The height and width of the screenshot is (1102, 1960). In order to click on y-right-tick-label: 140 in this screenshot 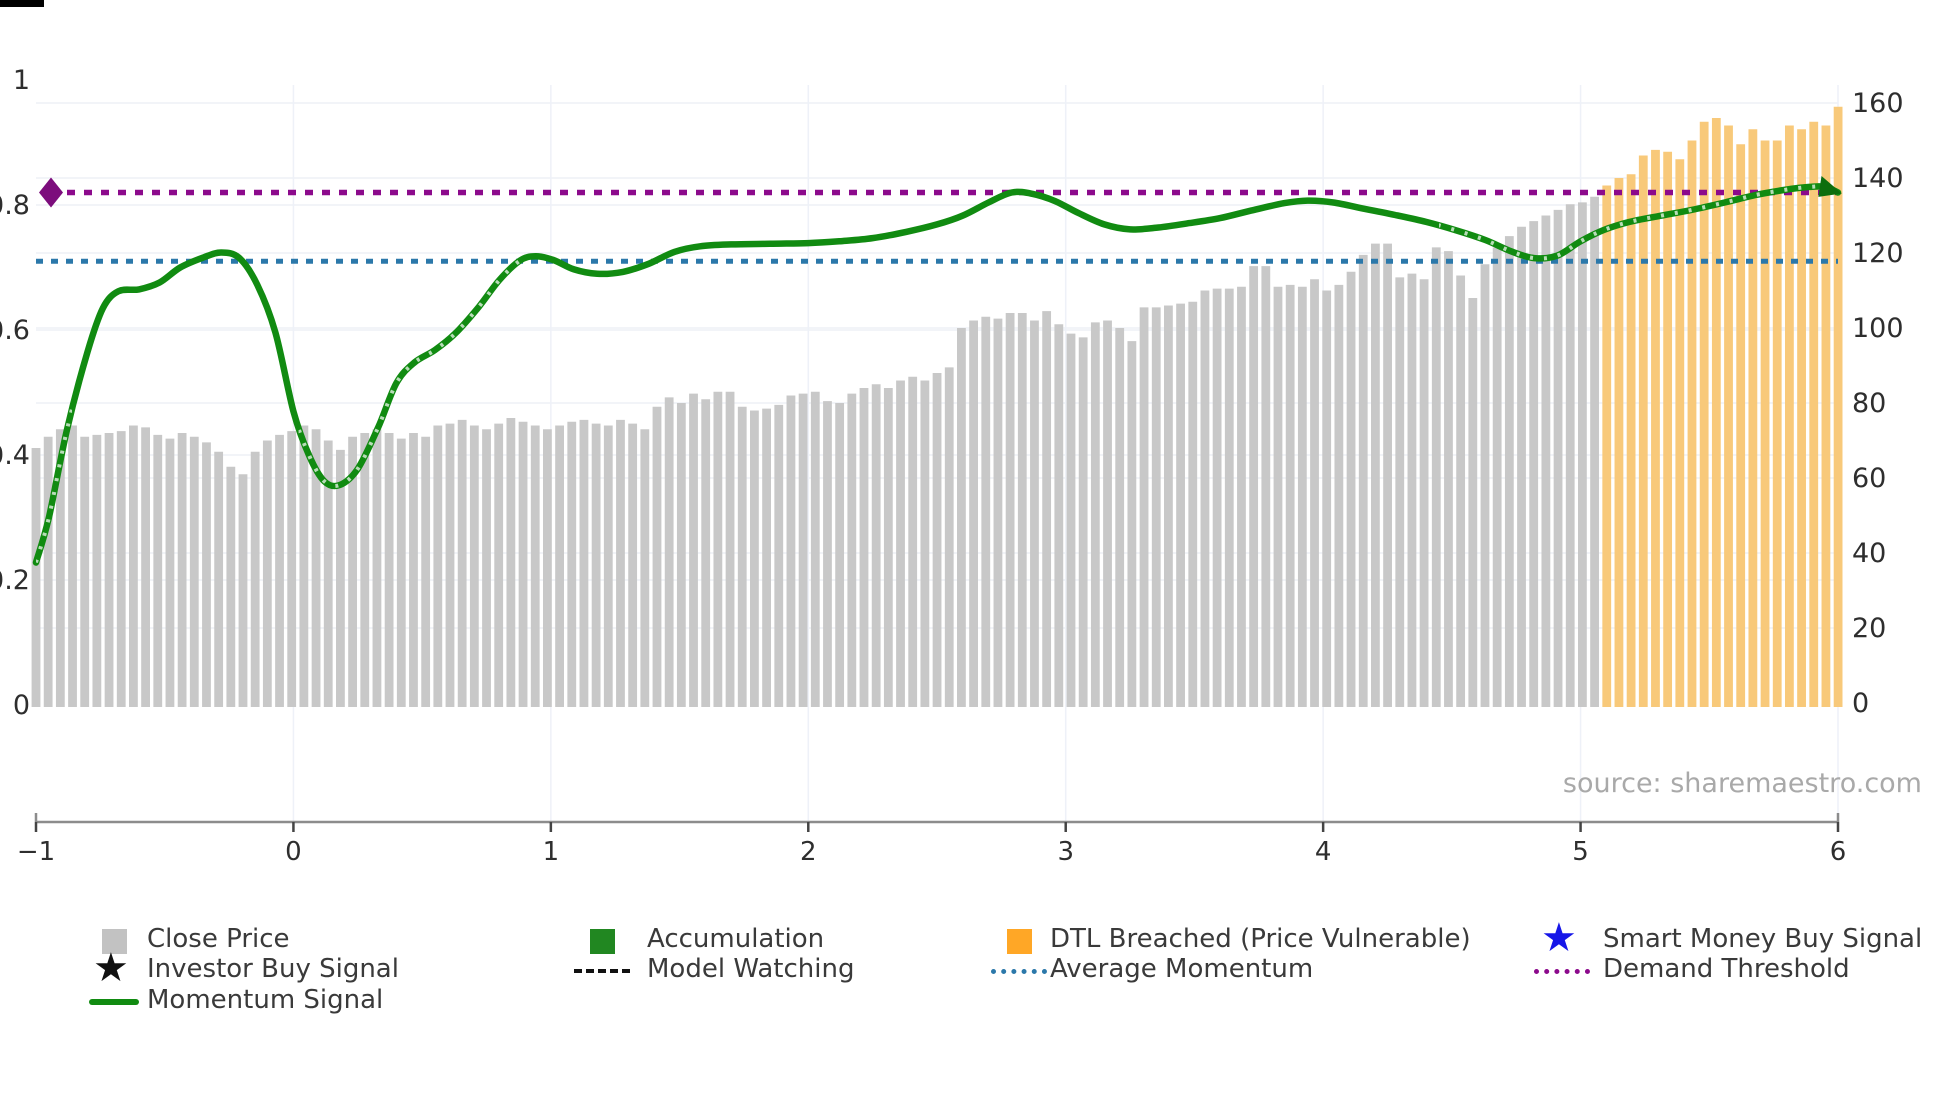, I will do `click(1878, 178)`.